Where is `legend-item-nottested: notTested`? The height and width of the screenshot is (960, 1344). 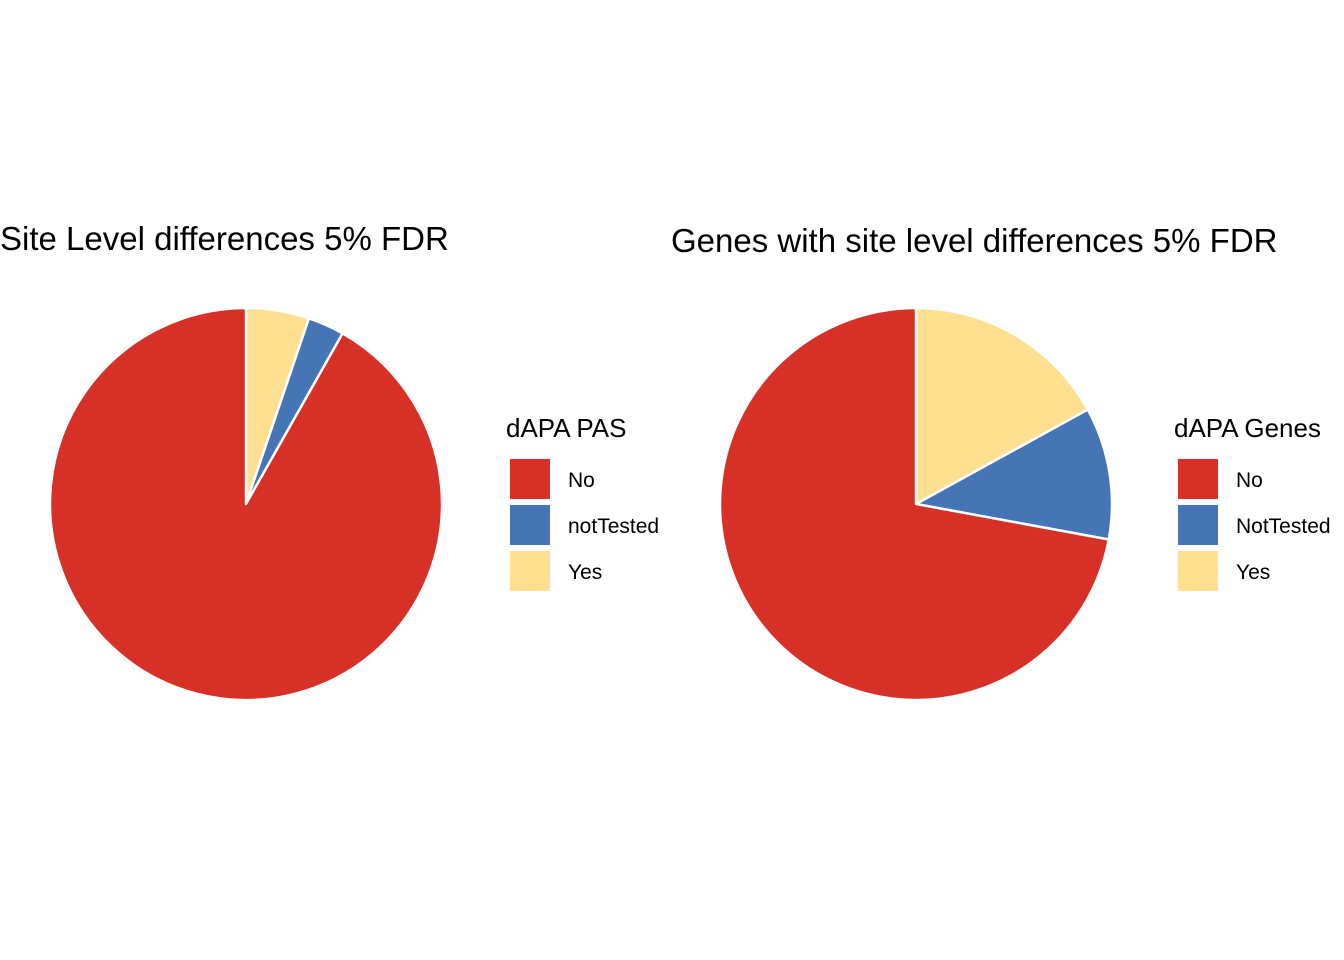 legend-item-nottested: notTested is located at coordinates (584, 525).